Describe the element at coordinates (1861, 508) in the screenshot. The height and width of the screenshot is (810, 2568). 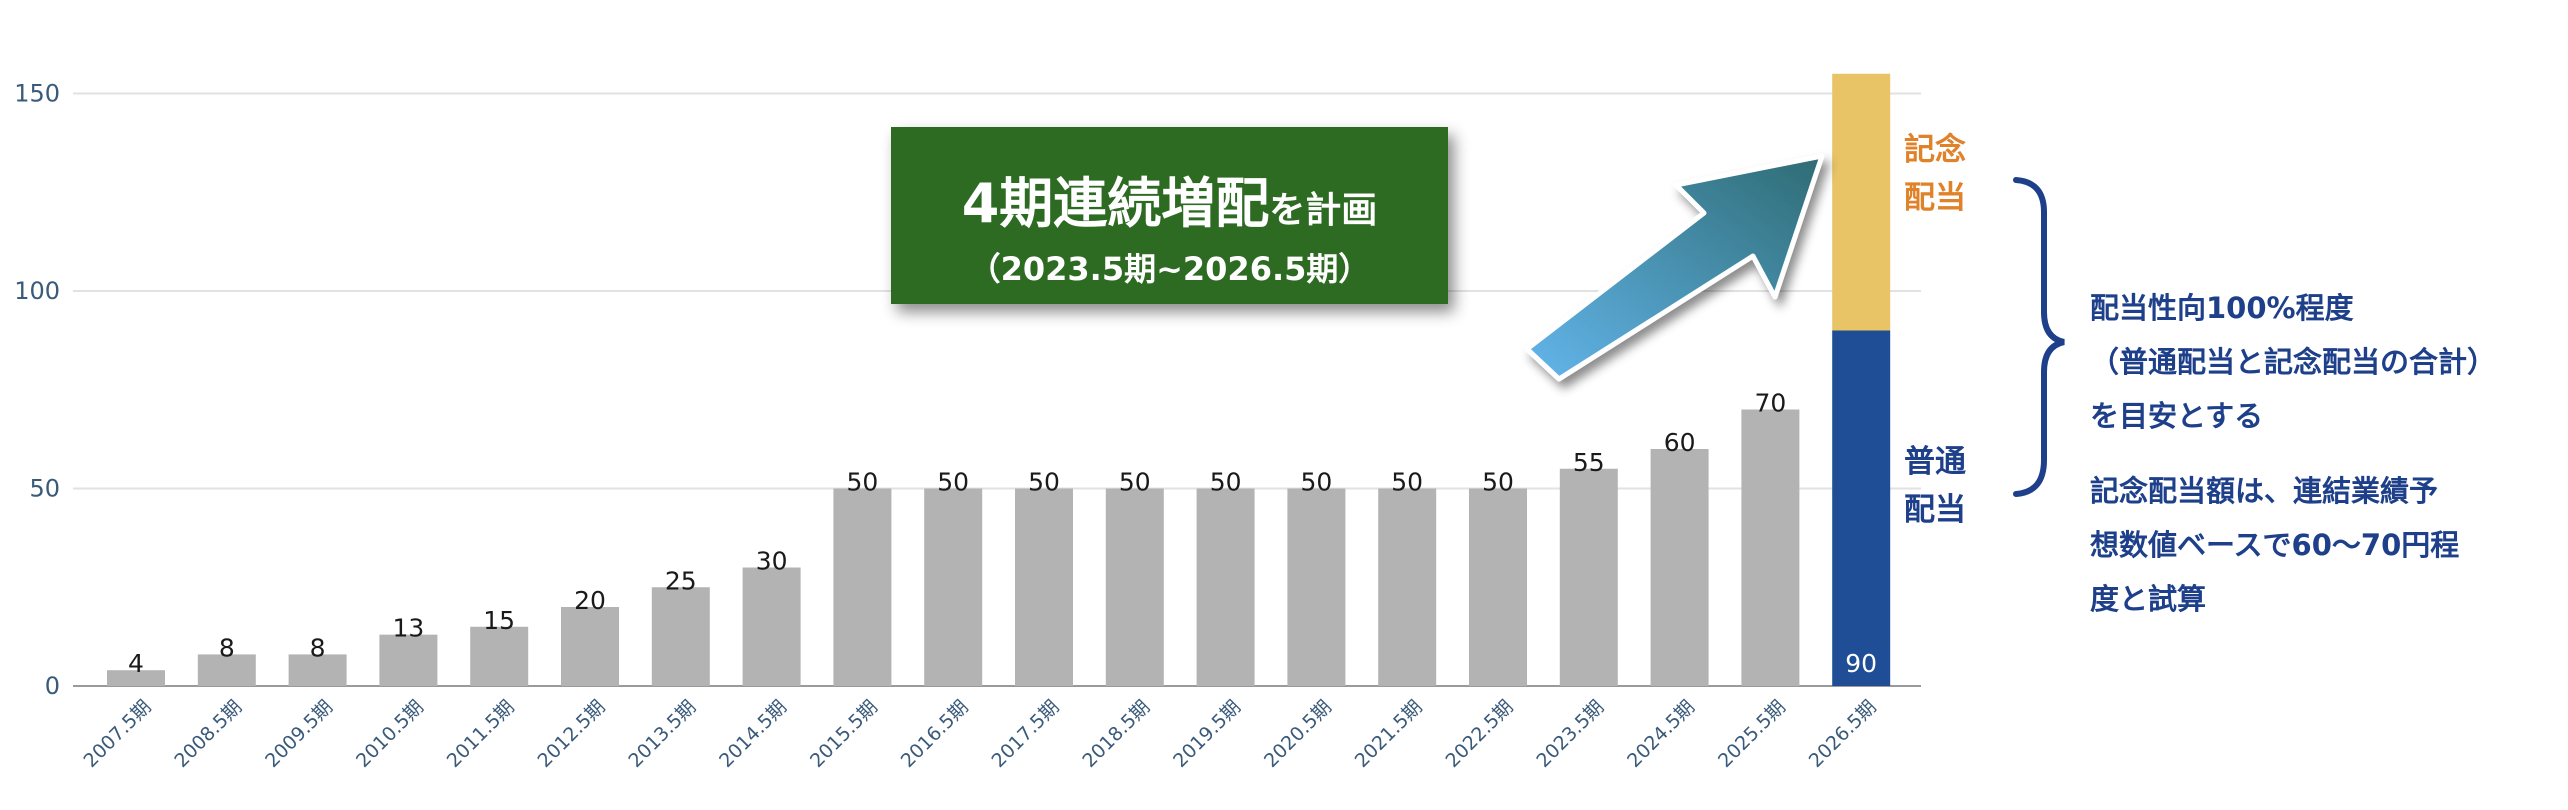
I see `bar-ordinary-dividend` at that location.